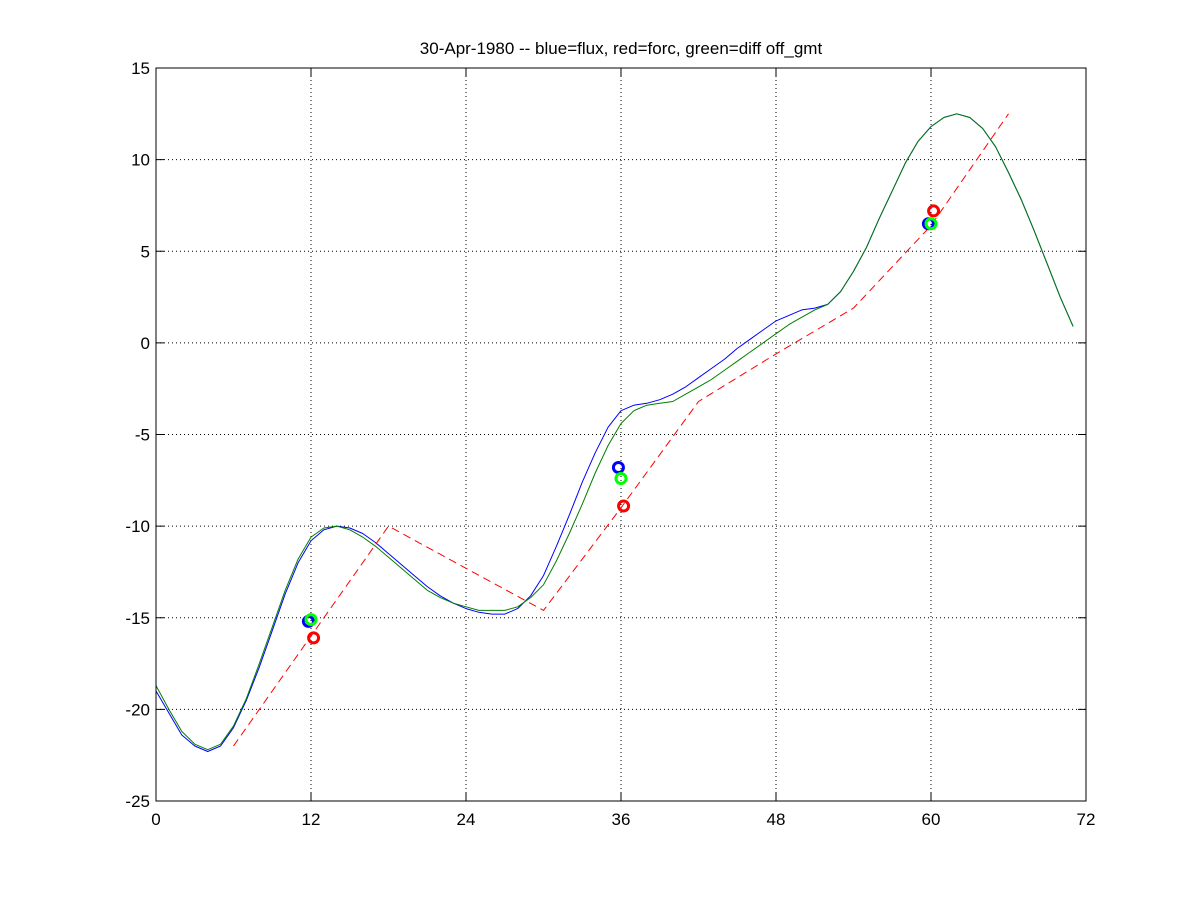 Image resolution: width=1200 pixels, height=900 pixels. What do you see at coordinates (145, 343) in the screenshot?
I see `y-tick-label: 0` at bounding box center [145, 343].